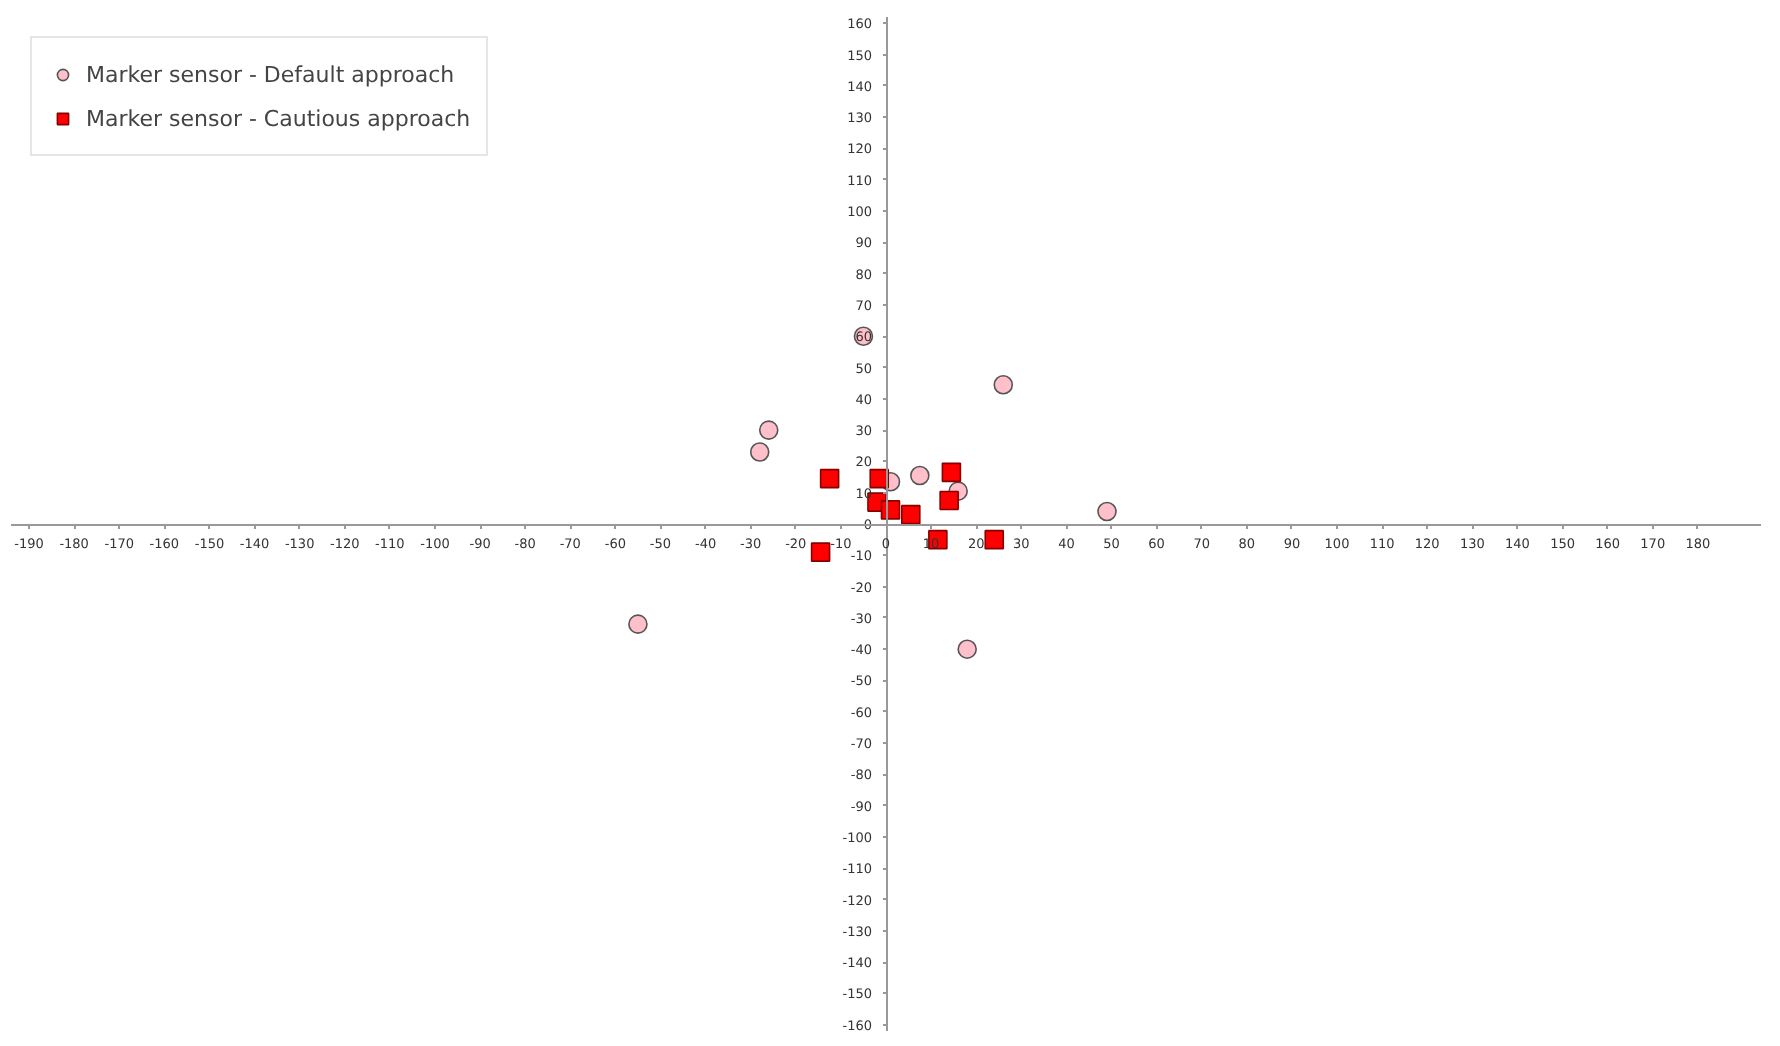  I want to click on legend-label: Marker sensor - Cautious approach, so click(278, 118).